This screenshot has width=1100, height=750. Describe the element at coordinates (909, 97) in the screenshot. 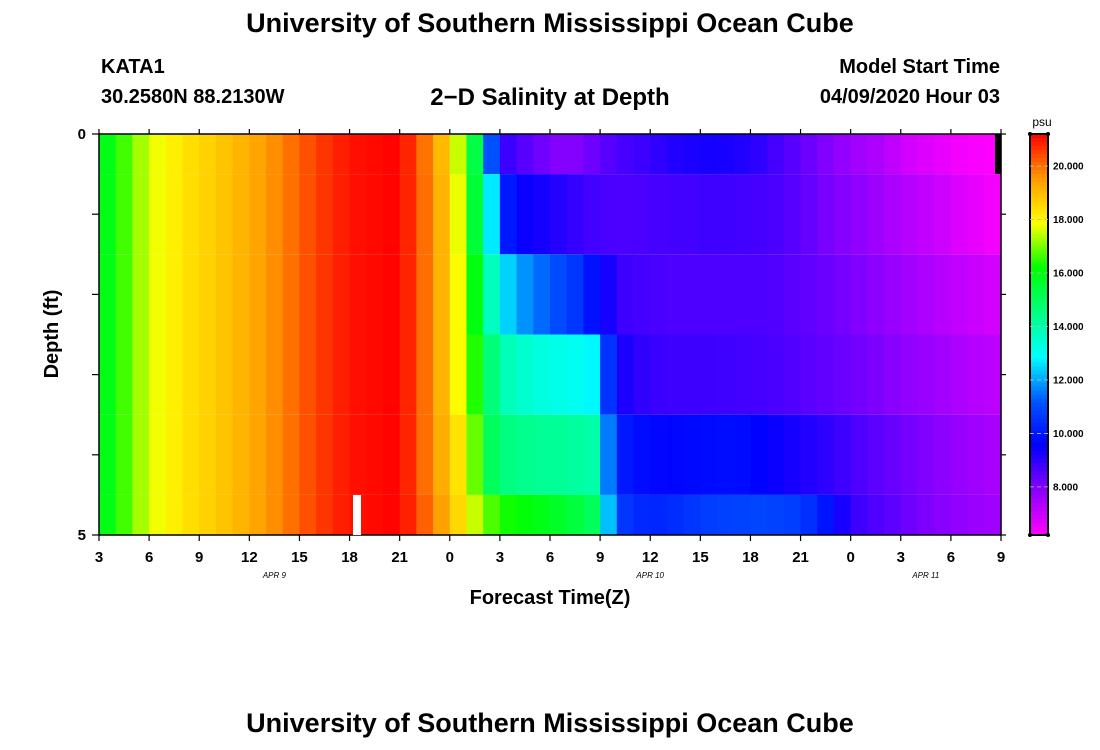

I see `model-start-value: 04/09/2020 Hour 03` at that location.